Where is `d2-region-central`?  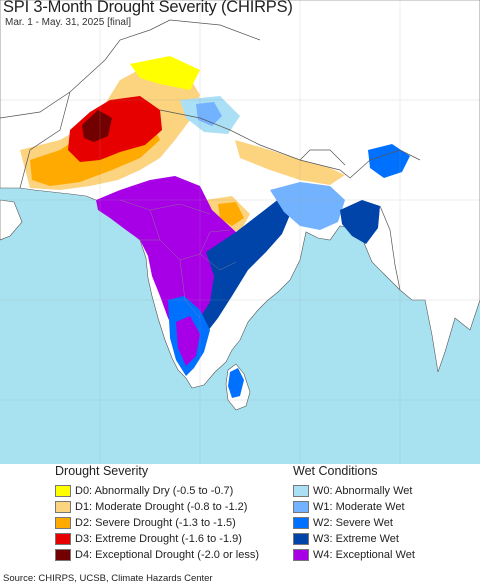
d2-region-central is located at coordinates (231, 214).